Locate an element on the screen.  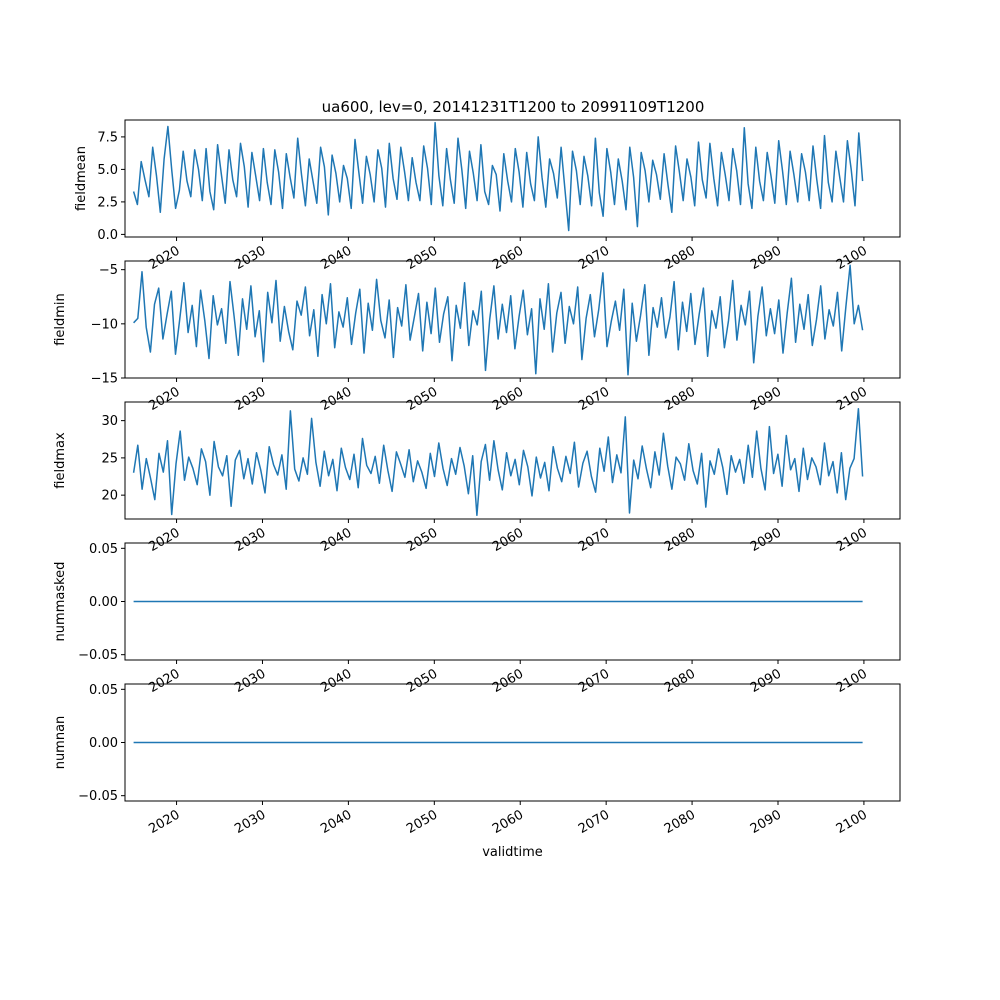
nummasked-ytick-label: 0.05 is located at coordinates (103, 549).